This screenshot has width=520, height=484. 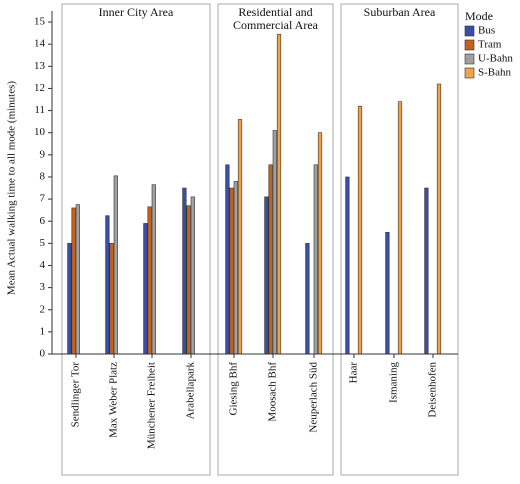 I want to click on x-tick-label: Giesing Bhf, so click(x=234, y=389).